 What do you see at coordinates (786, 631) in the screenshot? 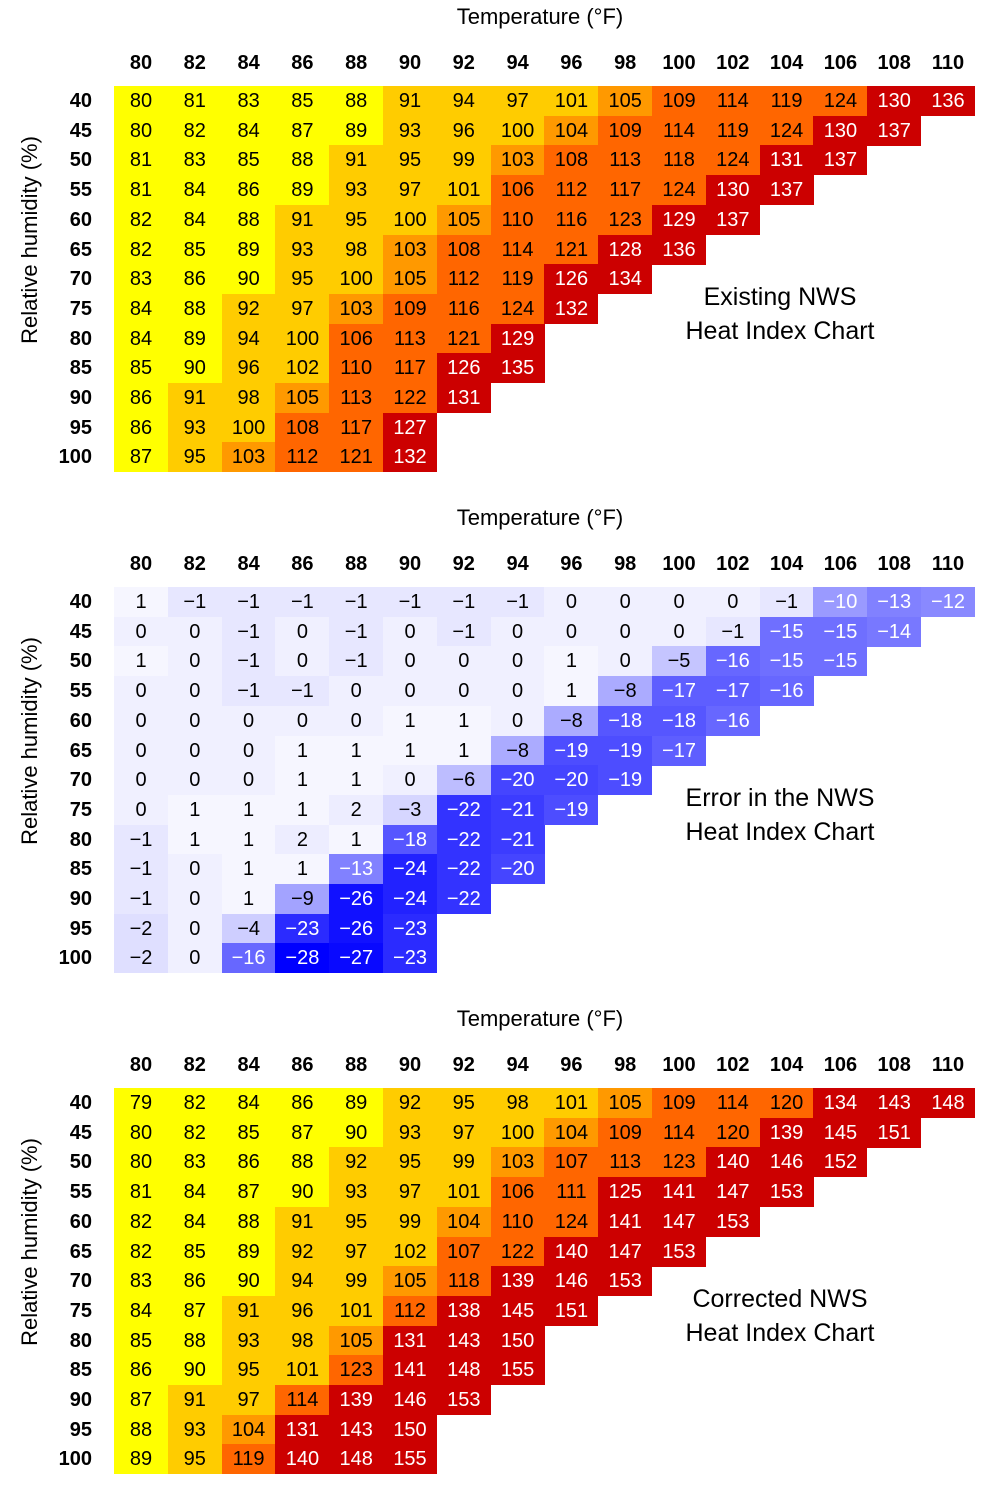
I see `heatmap-cell: −15` at bounding box center [786, 631].